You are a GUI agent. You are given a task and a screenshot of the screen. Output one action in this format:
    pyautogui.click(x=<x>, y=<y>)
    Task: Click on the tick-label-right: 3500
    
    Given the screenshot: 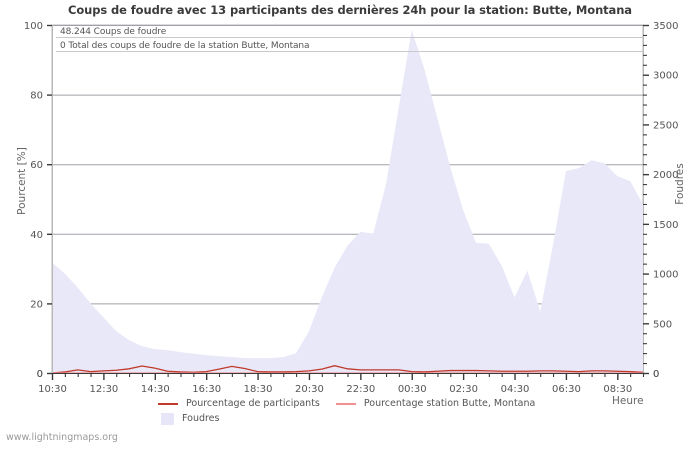 What is the action you would take?
    pyautogui.click(x=665, y=26)
    